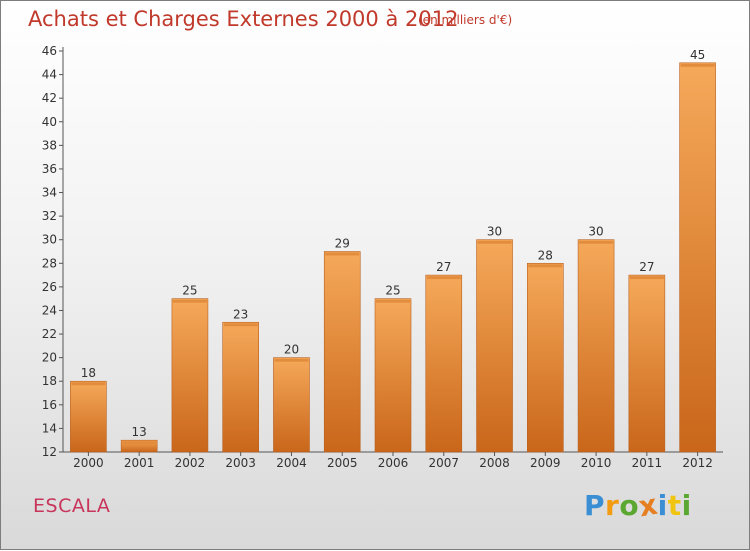 The image size is (750, 551). I want to click on y-tick-label: 22, so click(49, 334).